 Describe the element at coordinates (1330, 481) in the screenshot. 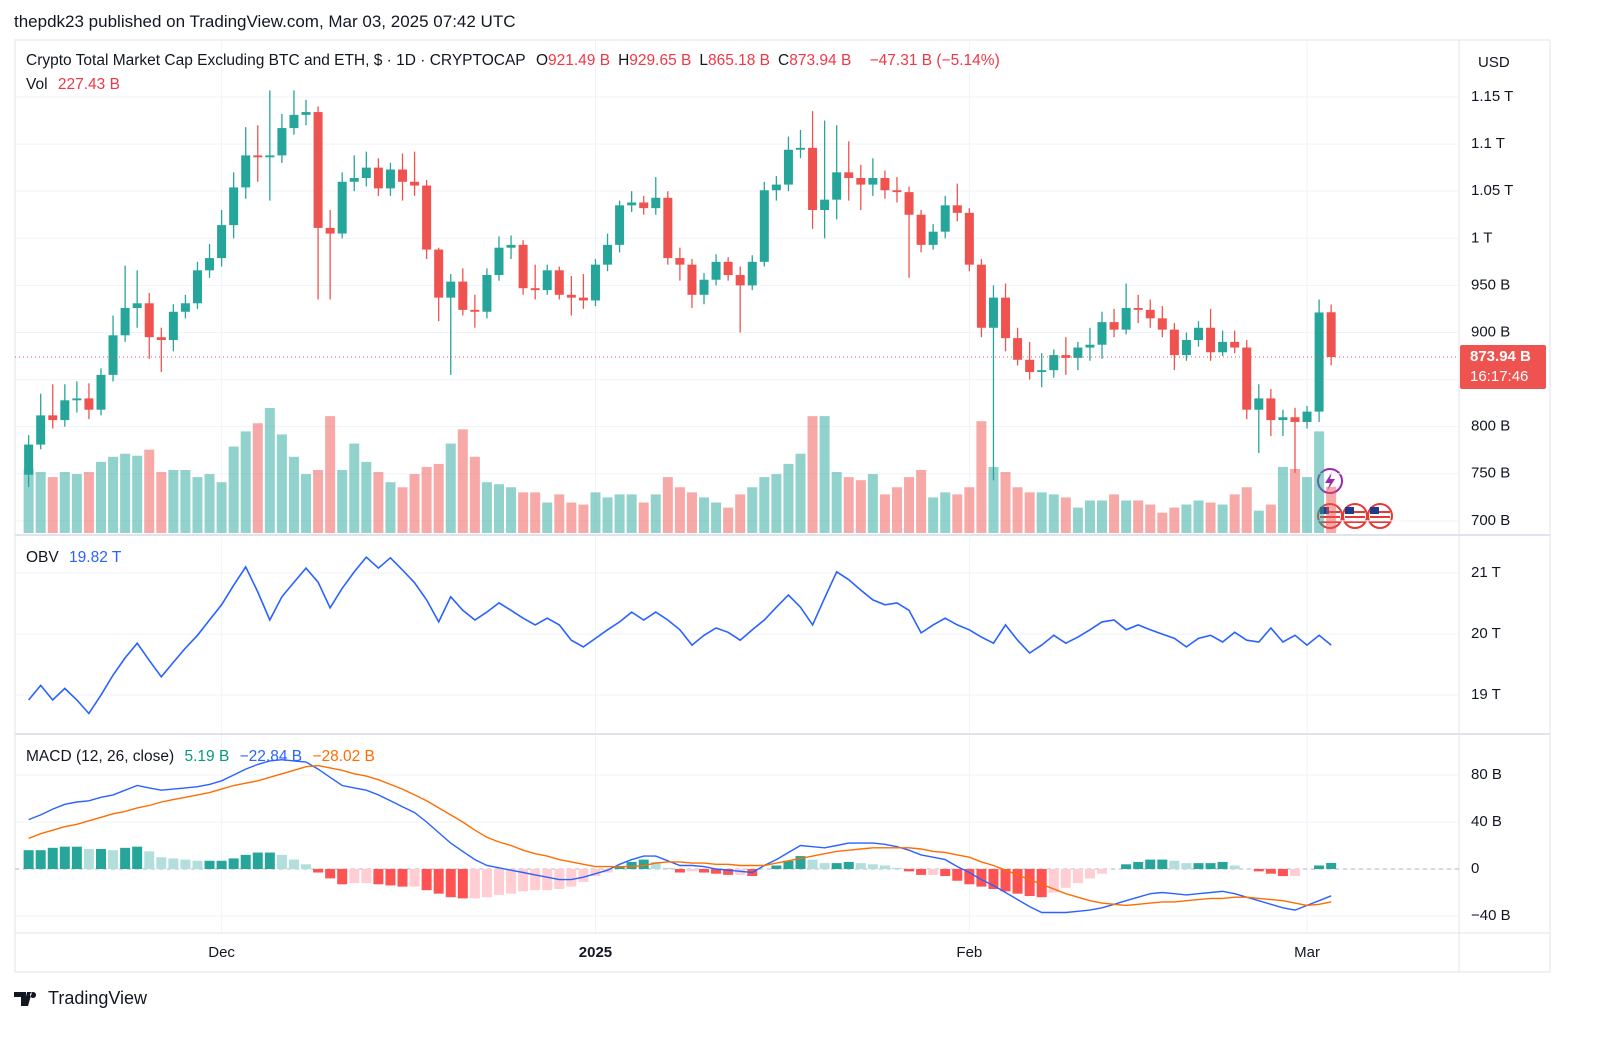

I see `lightning` at that location.